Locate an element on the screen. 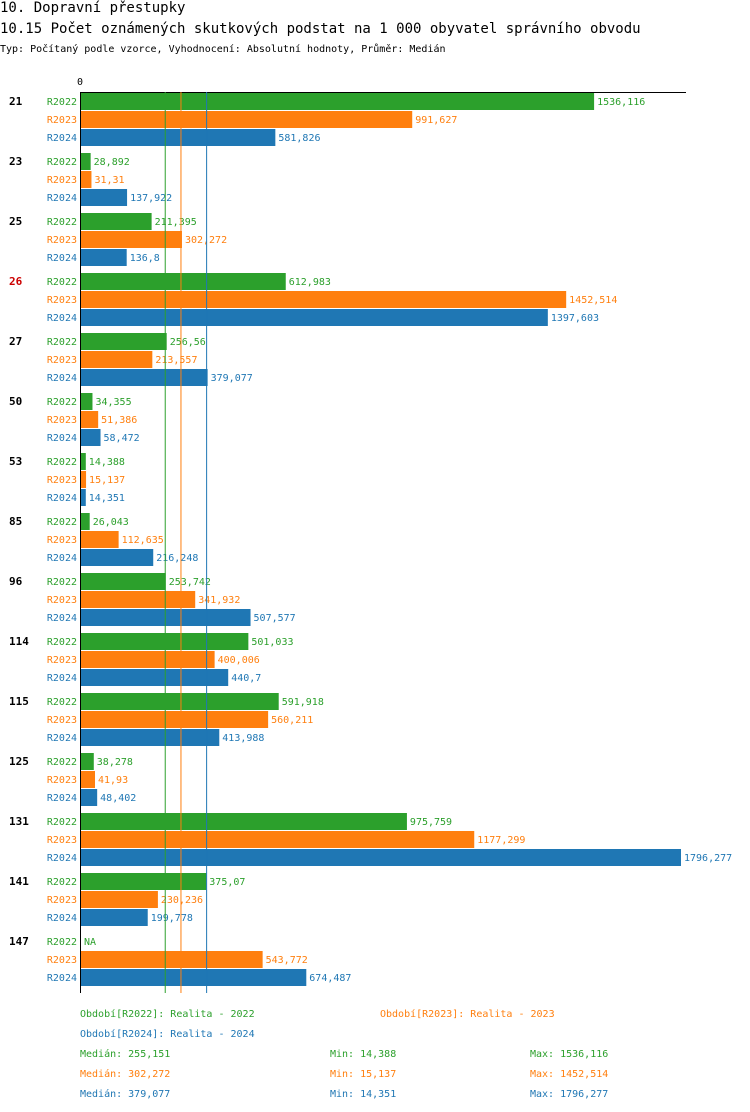 This screenshot has width=750, height=1112. category-label: 85 is located at coordinates (15, 521).